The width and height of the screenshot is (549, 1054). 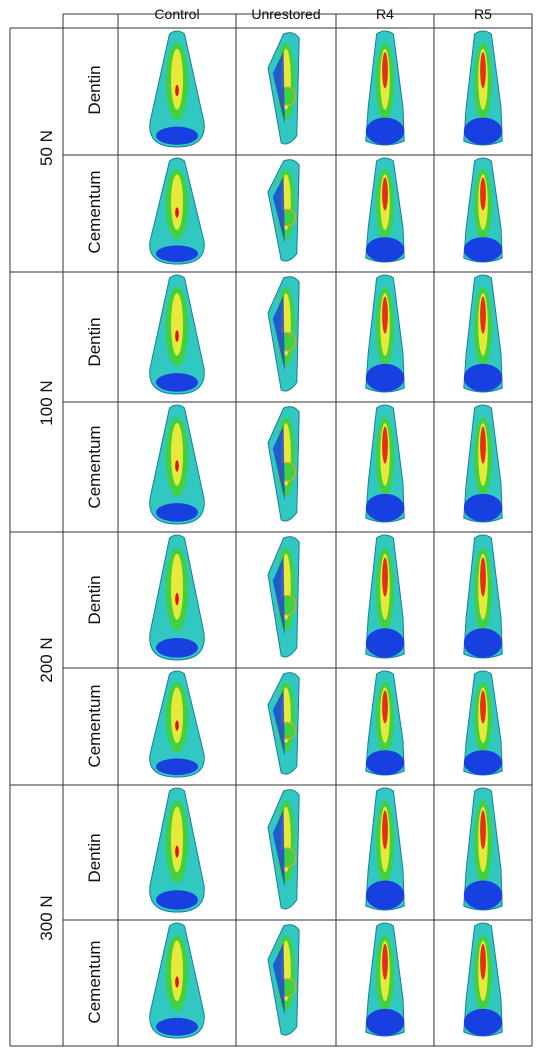 What do you see at coordinates (94, 600) in the screenshot?
I see `tissue-label-dentin-200n: Dentin` at bounding box center [94, 600].